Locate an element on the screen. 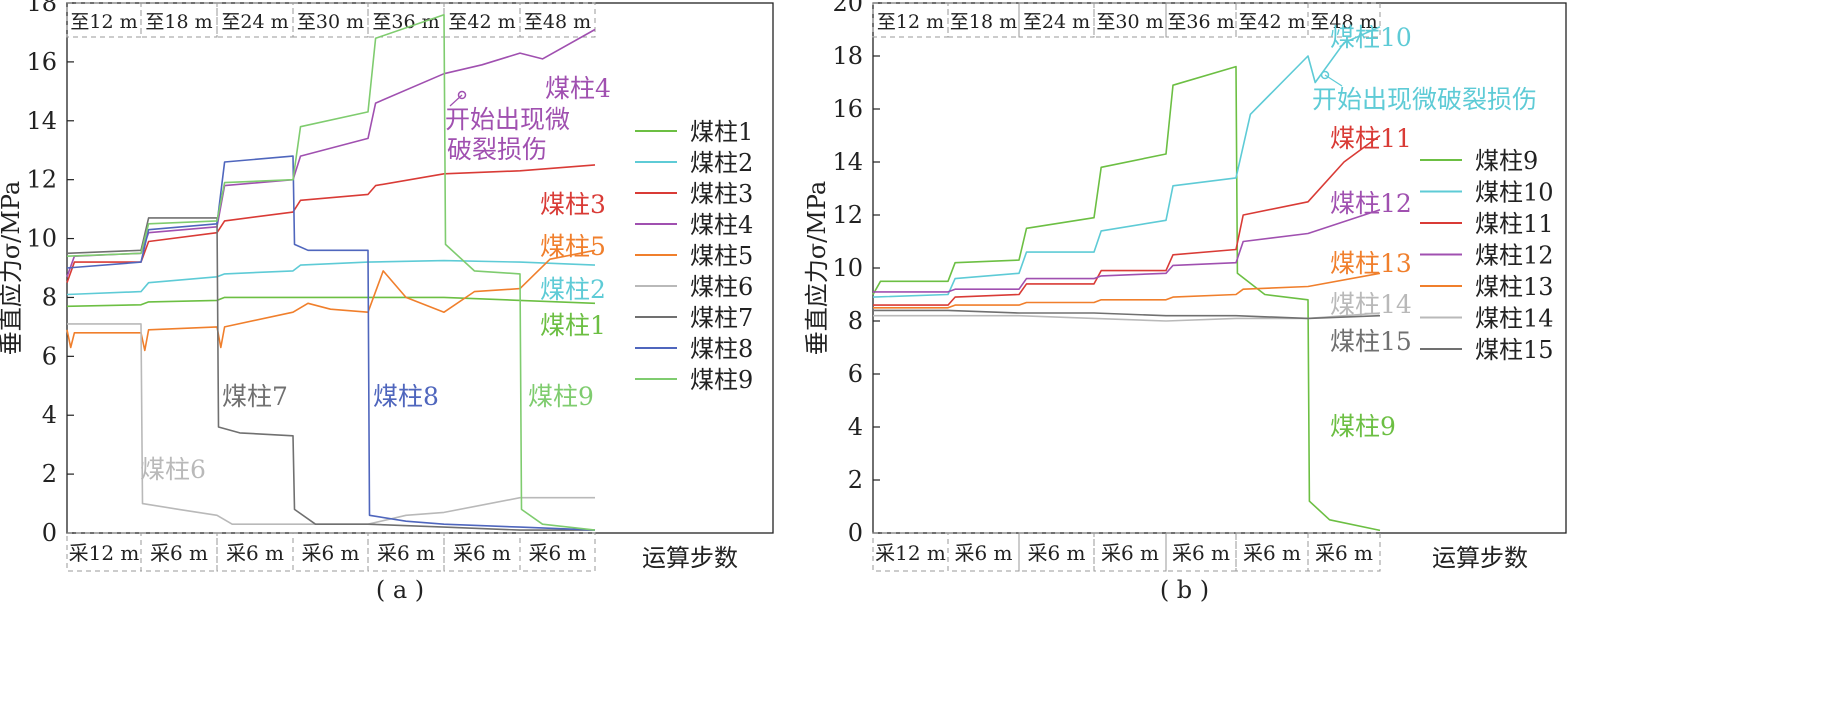  legend-label: 煤柱10 is located at coordinates (1514, 193).